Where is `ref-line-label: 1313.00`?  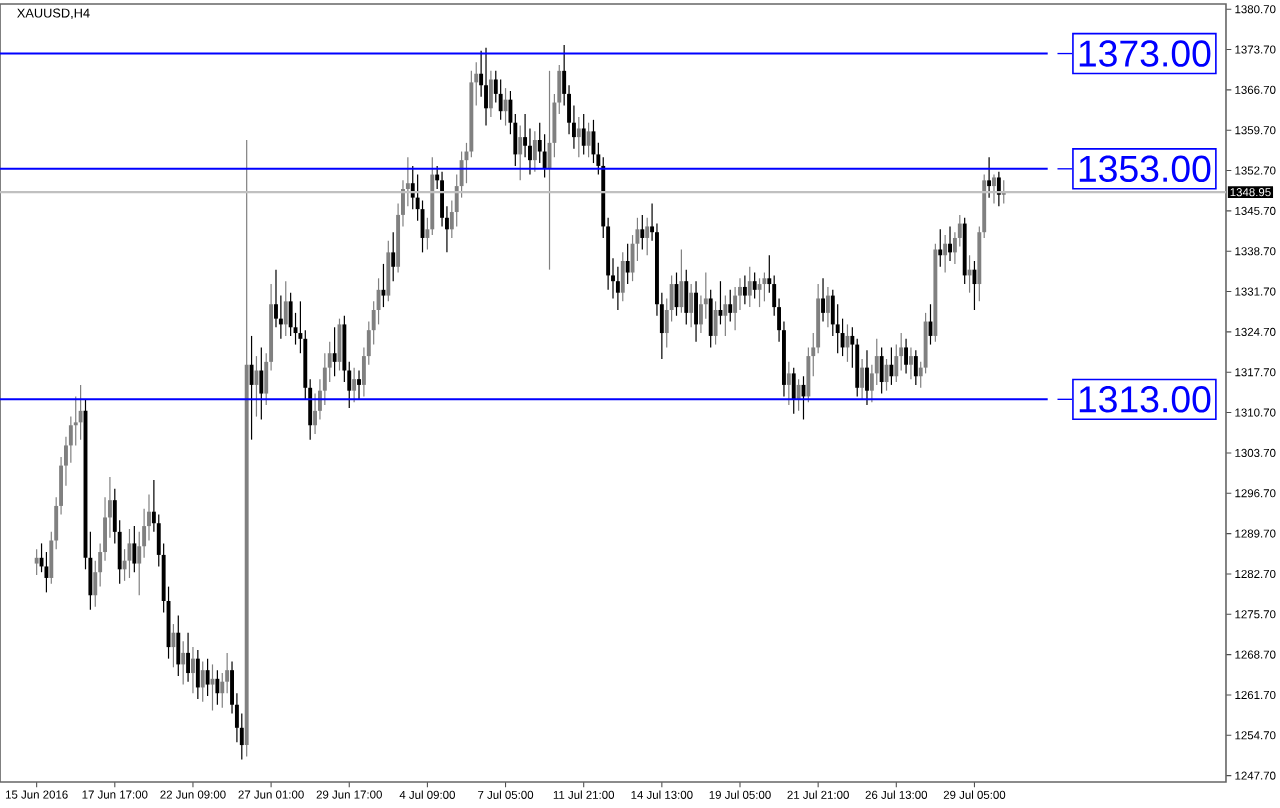
ref-line-label: 1313.00 is located at coordinates (1145, 399).